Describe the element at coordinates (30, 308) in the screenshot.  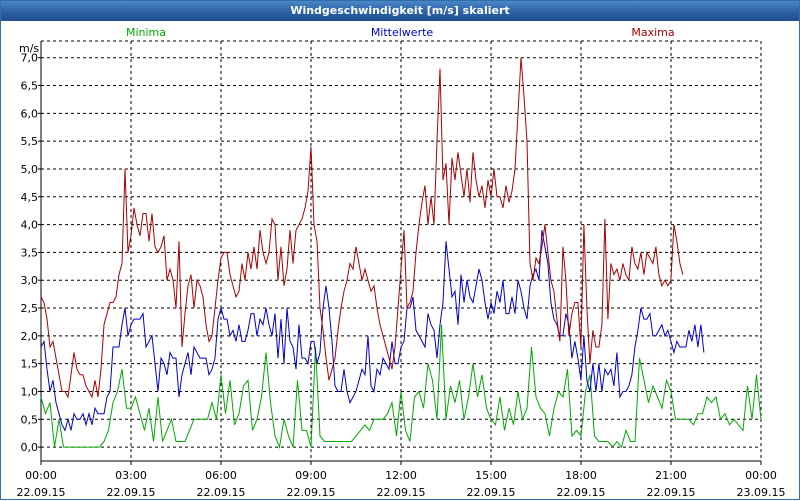
I see `y-tick-label: 2,5` at that location.